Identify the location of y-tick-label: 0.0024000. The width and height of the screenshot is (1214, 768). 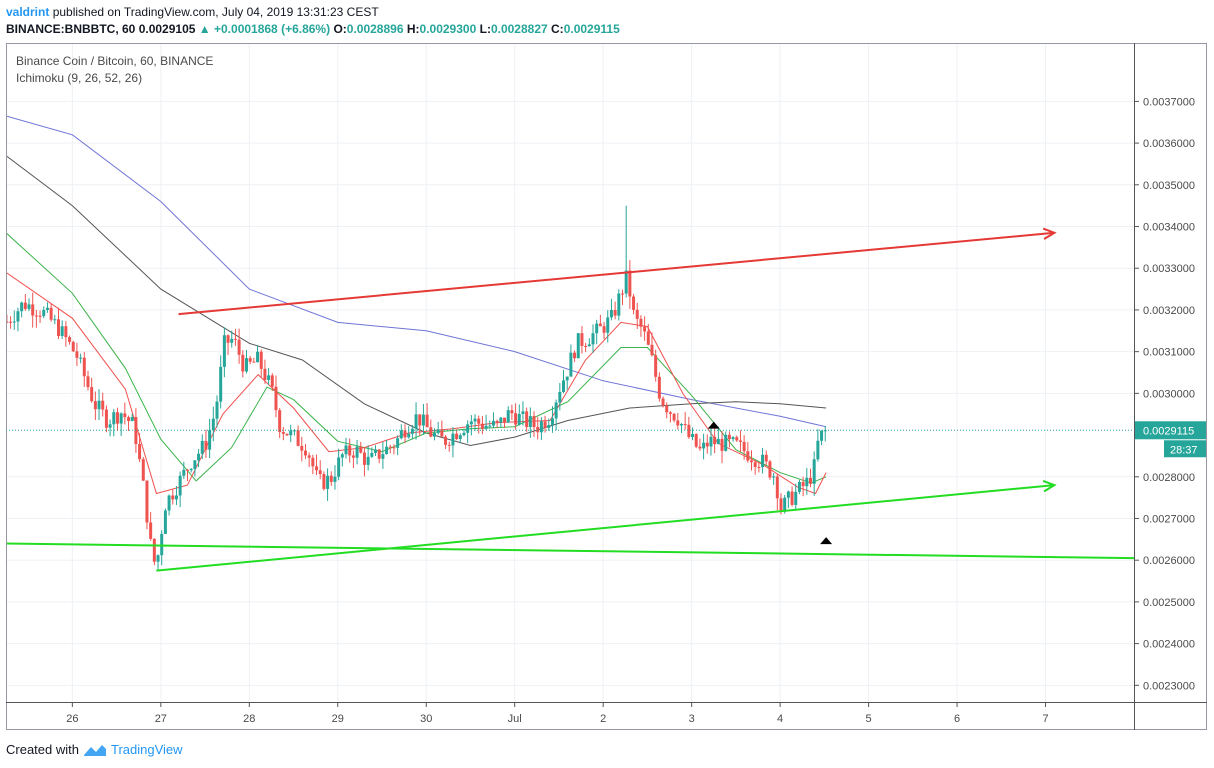
(1169, 645).